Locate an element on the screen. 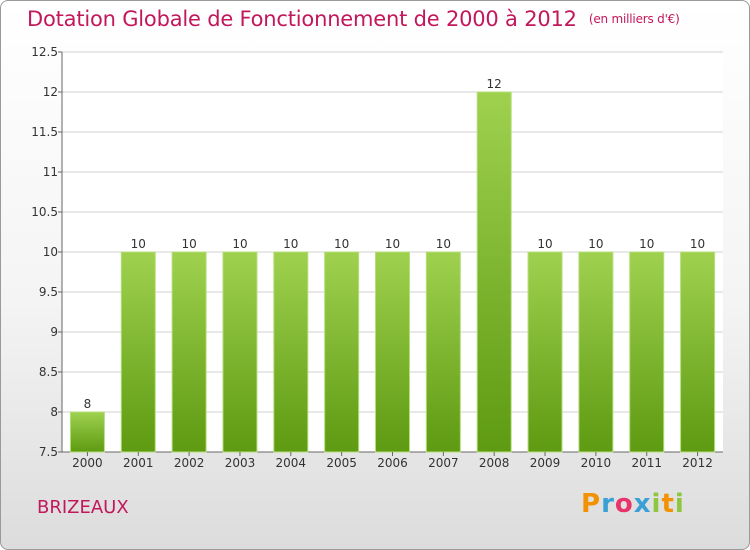  data-label: 8 is located at coordinates (88, 404).